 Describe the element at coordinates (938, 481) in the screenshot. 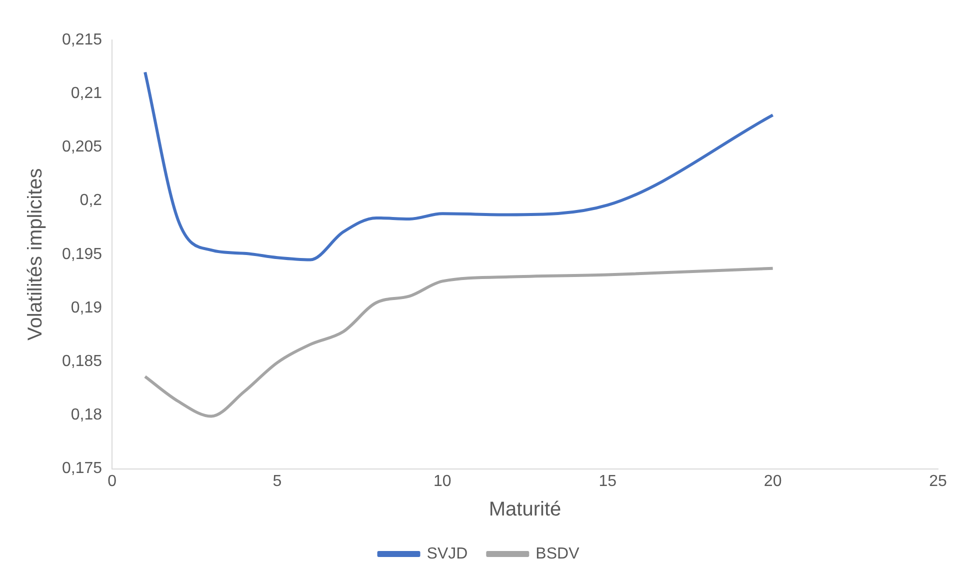

I see `x-tick-label: 25` at that location.